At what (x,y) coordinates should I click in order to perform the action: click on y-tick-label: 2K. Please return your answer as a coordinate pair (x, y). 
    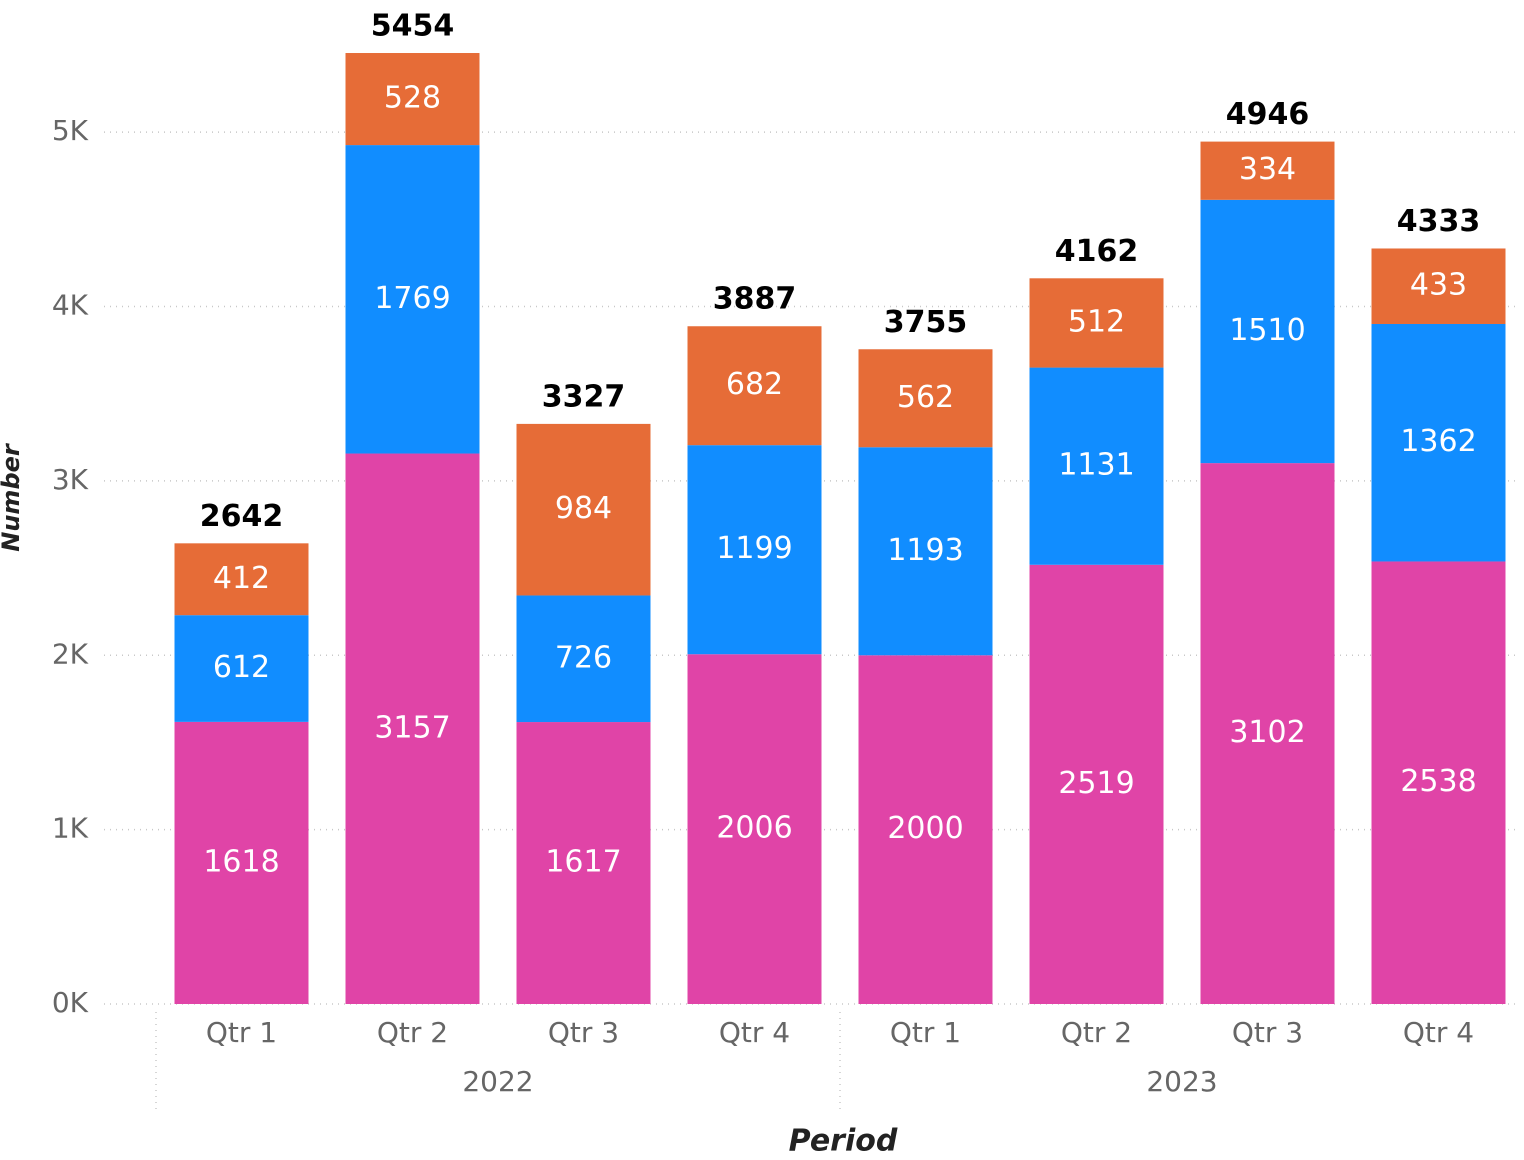
    Looking at the image, I should click on (70, 653).